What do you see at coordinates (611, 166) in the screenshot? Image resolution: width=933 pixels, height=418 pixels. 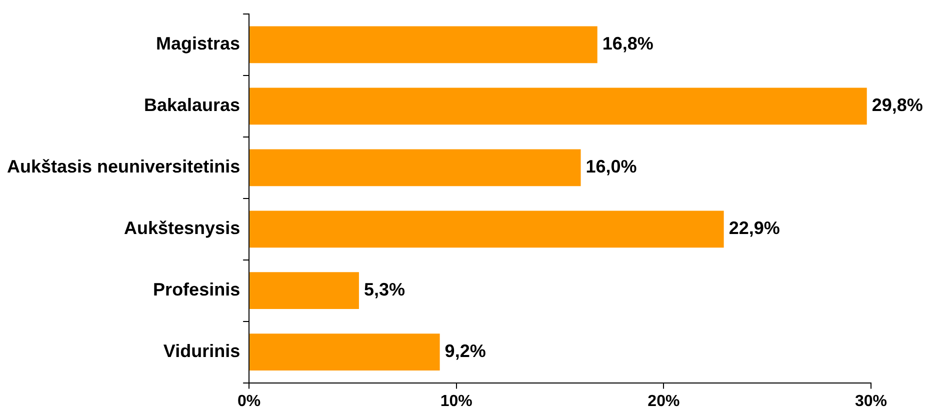 I see `data-label: 16,0%` at bounding box center [611, 166].